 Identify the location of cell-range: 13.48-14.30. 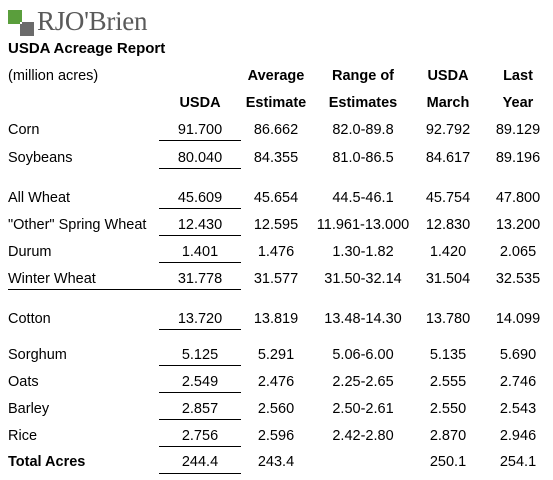
(363, 319).